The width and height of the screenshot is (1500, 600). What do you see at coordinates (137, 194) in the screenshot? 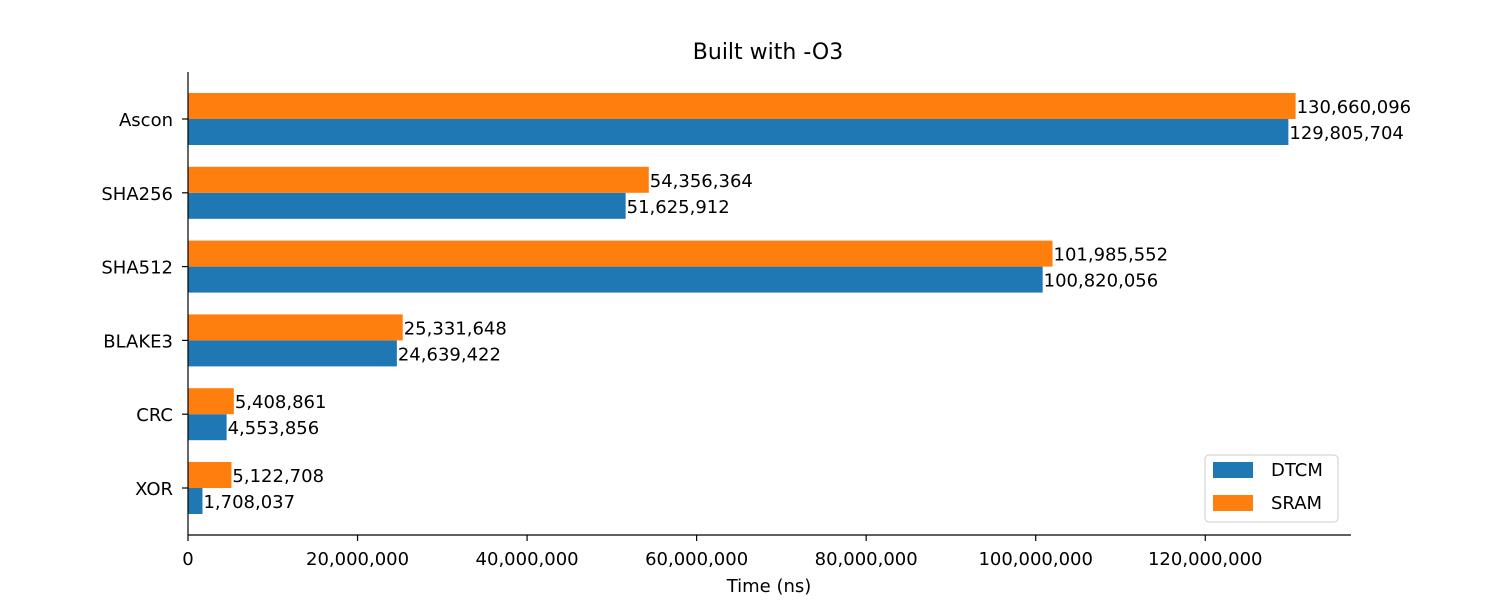
I see `y-tick-label-sha256: SHA256` at bounding box center [137, 194].